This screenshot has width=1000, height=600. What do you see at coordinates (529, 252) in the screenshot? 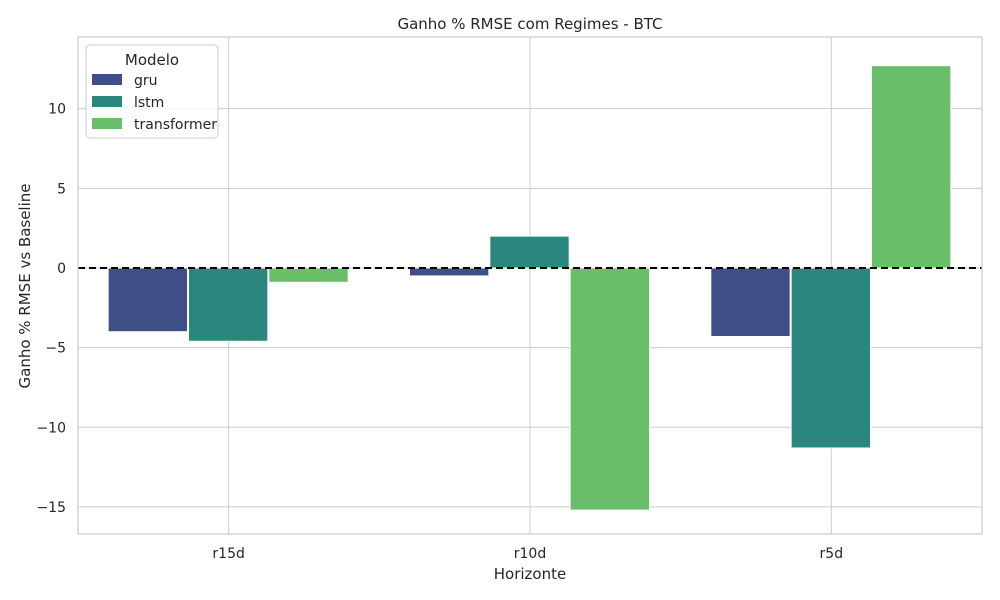
I see `bar-lstm-r10d` at bounding box center [529, 252].